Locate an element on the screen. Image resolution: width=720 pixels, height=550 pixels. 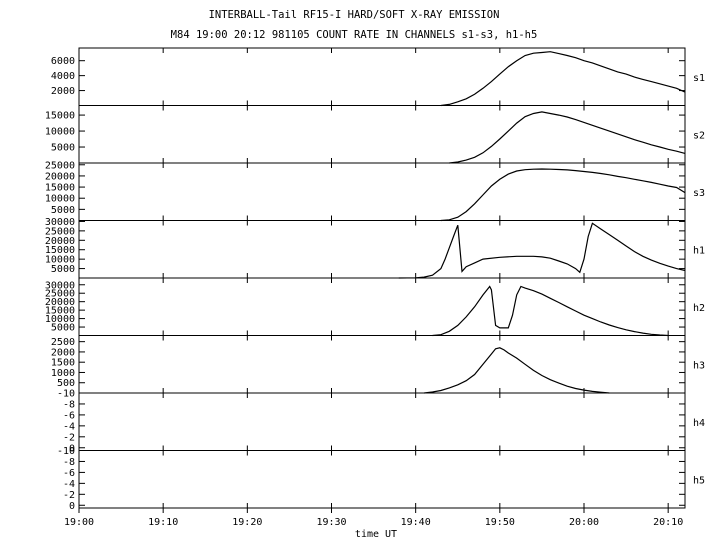
channel-label-s2: s2 is located at coordinates (699, 135).